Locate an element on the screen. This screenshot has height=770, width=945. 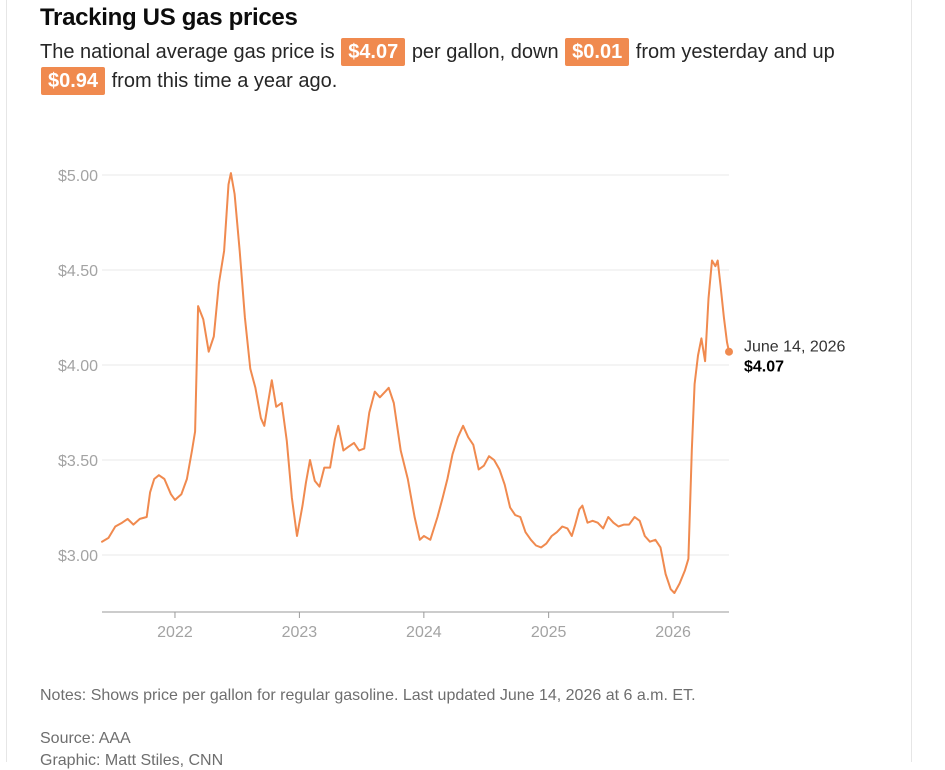
chart-source: Source: AAA is located at coordinates (85, 738).